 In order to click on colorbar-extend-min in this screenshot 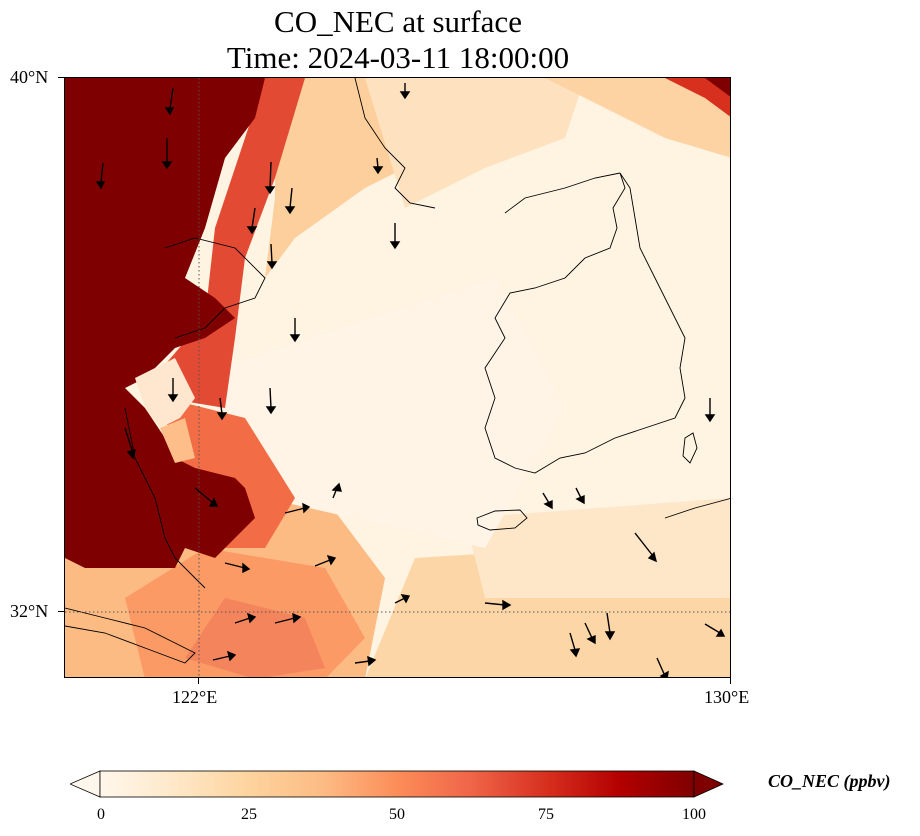, I will do `click(85, 784)`.